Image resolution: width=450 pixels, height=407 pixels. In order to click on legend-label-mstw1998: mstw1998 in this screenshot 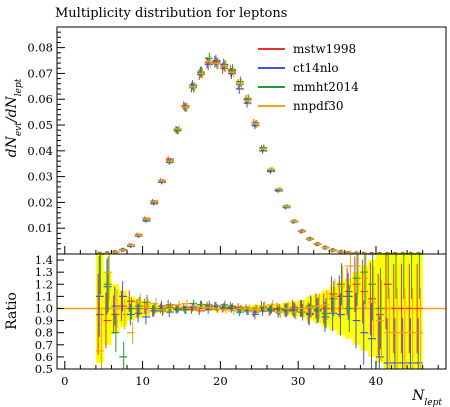, I will do `click(324, 49)`.